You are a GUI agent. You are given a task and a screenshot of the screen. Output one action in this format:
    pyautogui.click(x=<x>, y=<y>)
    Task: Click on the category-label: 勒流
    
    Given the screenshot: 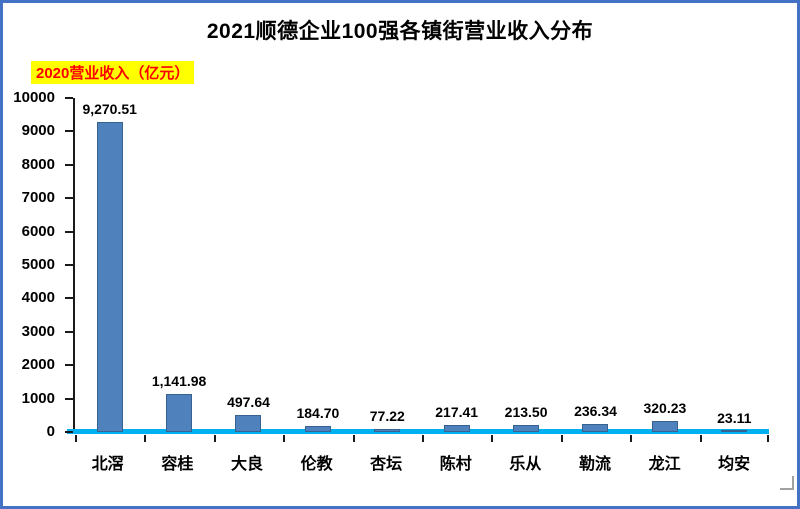 What is the action you would take?
    pyautogui.click(x=594, y=464)
    